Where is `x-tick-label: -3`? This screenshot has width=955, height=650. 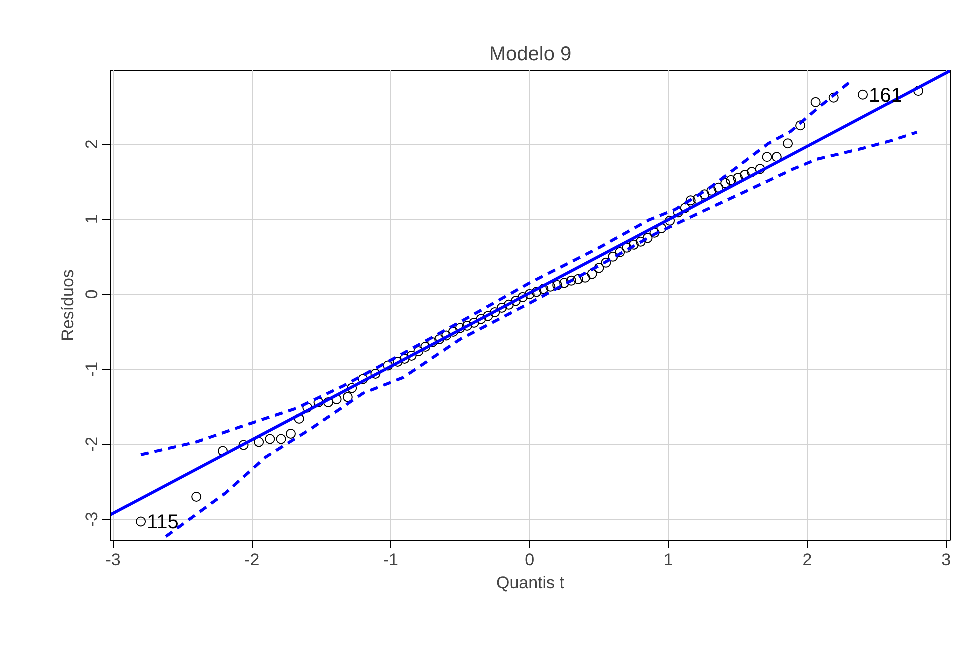 x-tick-label: -3 is located at coordinates (113, 560).